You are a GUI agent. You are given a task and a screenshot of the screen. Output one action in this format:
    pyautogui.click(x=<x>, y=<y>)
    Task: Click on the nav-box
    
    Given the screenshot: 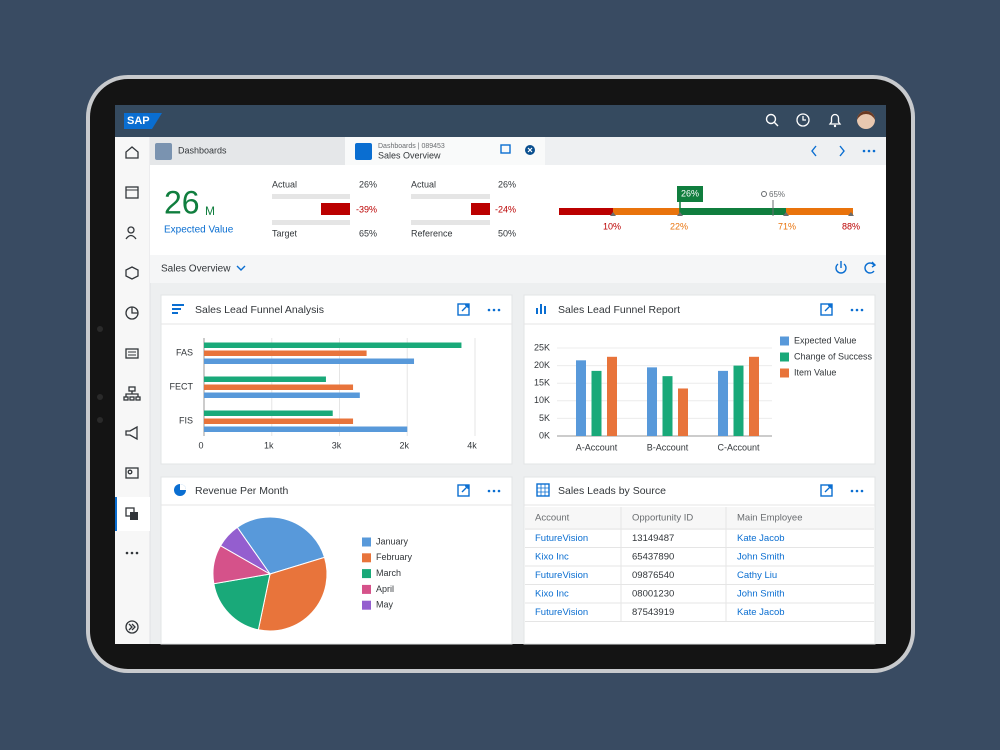 What is the action you would take?
    pyautogui.click(x=132, y=273)
    